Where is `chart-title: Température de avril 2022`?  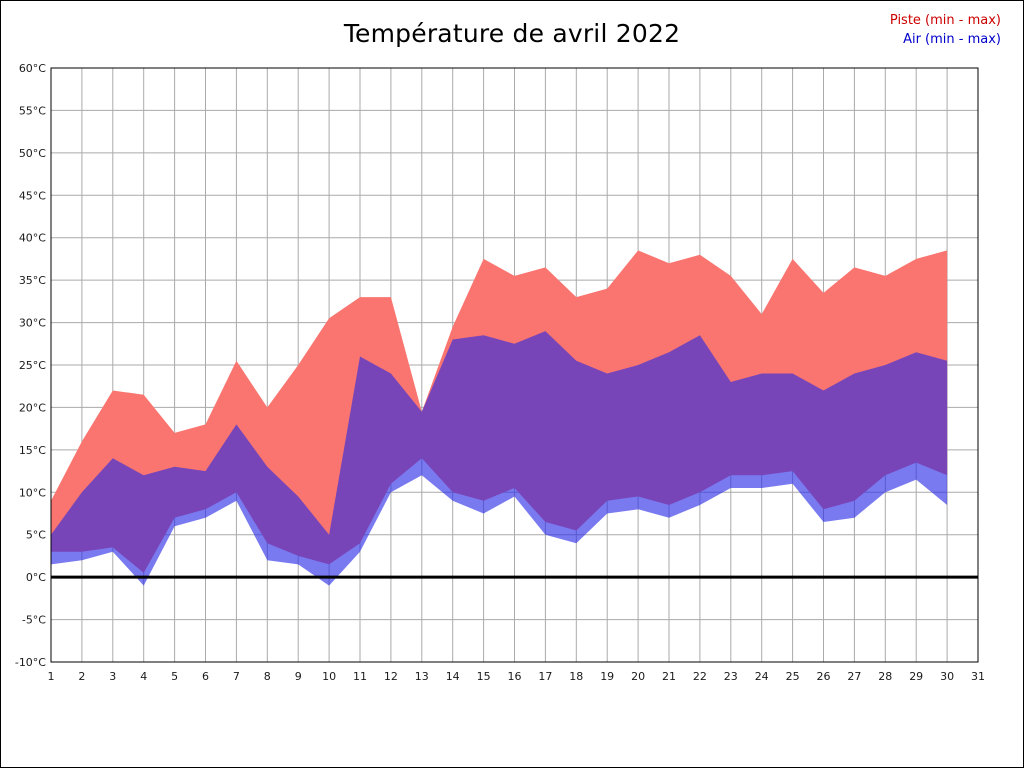
chart-title: Température de avril 2022 is located at coordinates (512, 33).